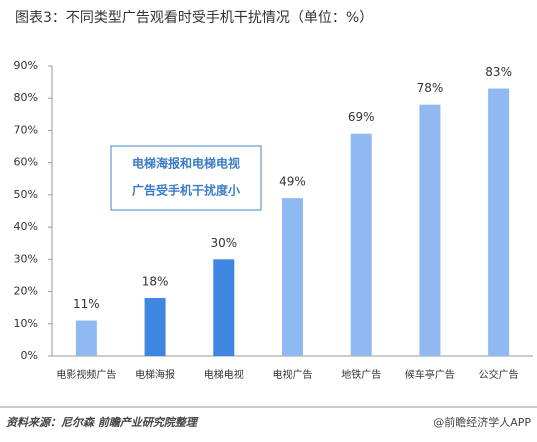  What do you see at coordinates (86, 374) in the screenshot?
I see `x-tick-label: 电影视频广告` at bounding box center [86, 374].